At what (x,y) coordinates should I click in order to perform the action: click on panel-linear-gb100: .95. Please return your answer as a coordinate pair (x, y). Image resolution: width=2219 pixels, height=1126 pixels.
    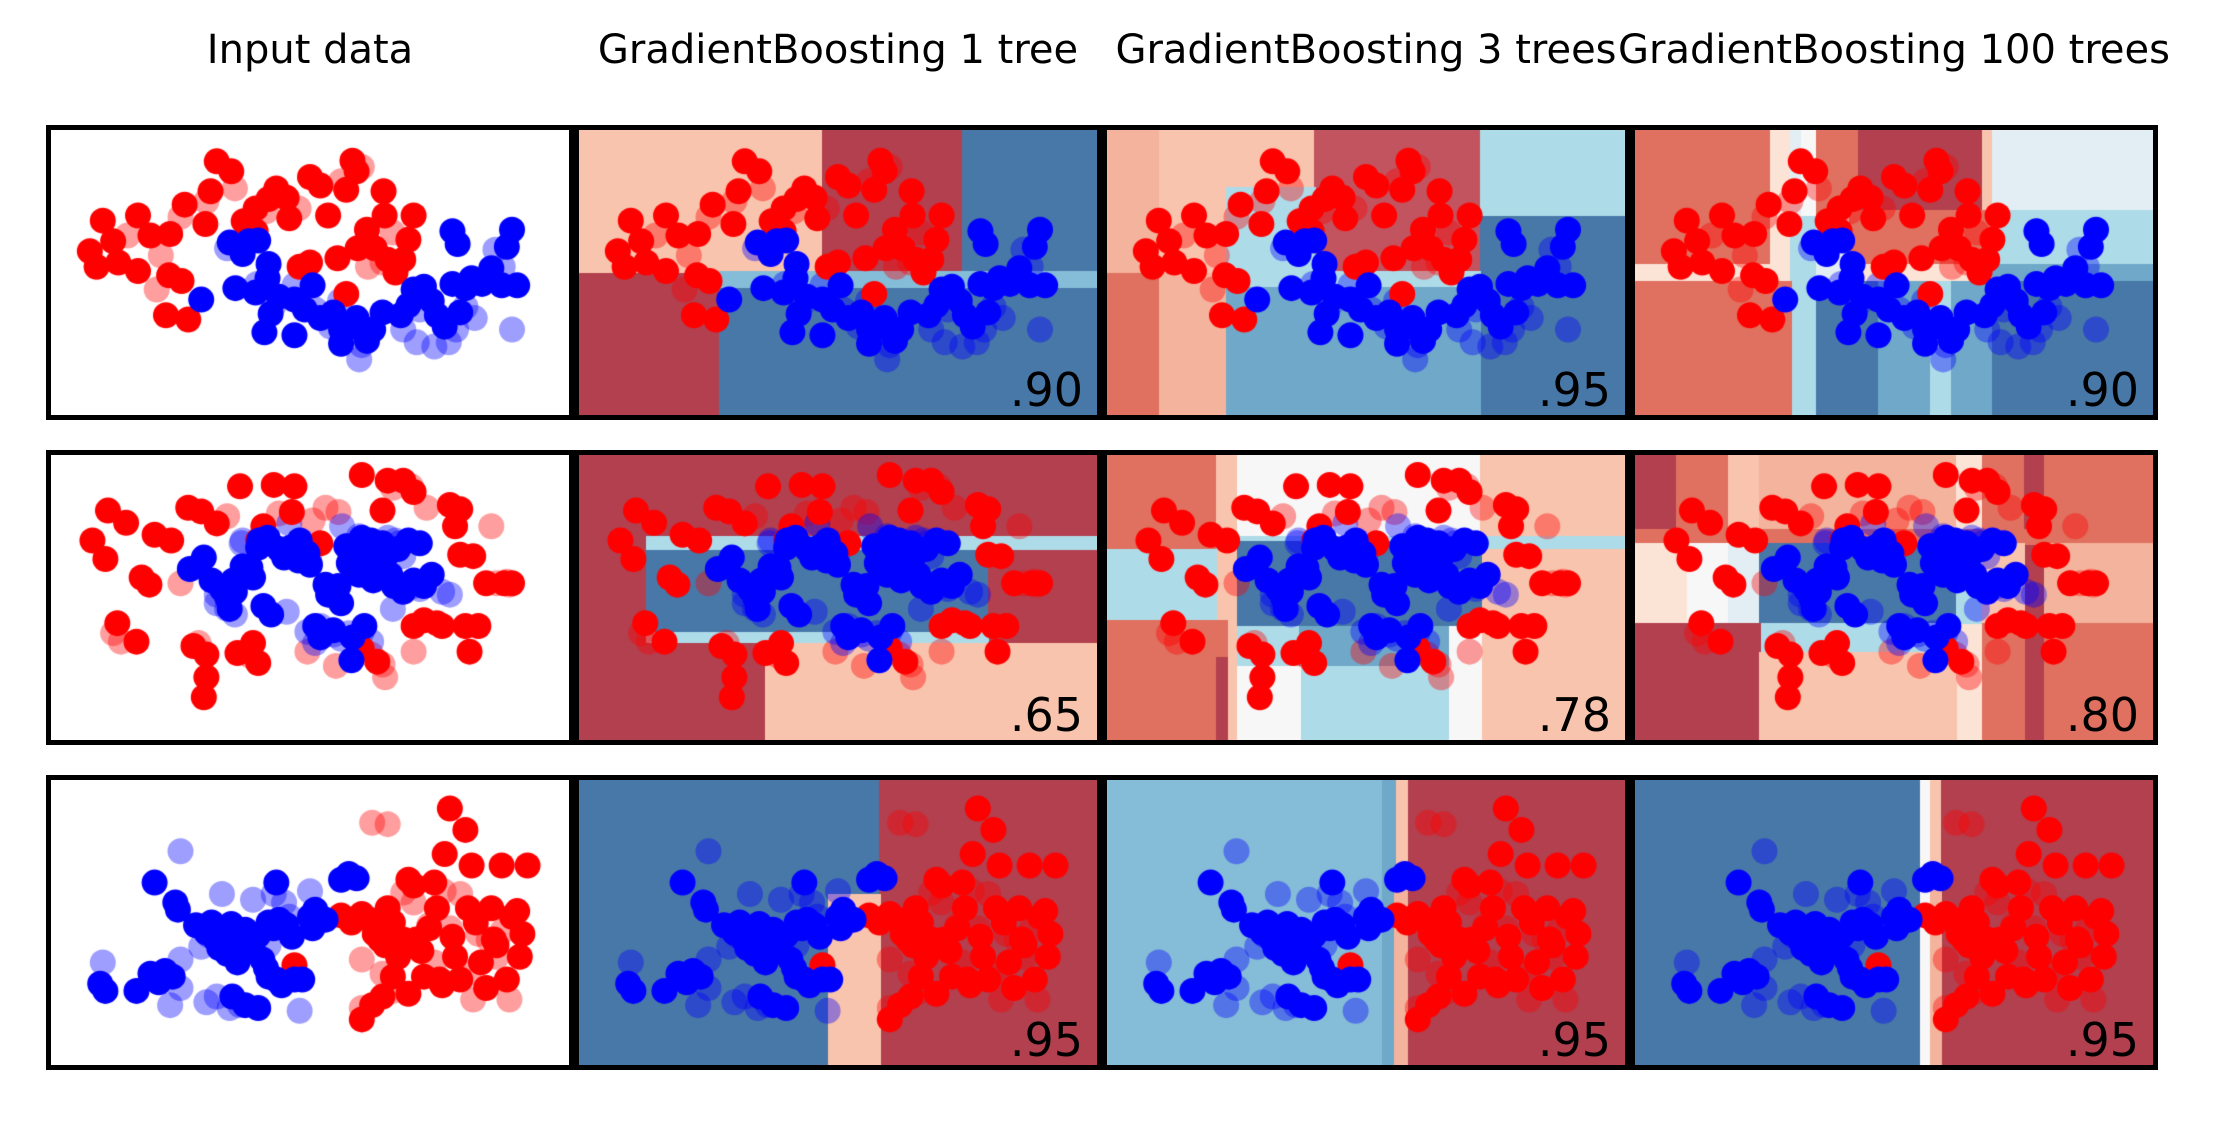
    Looking at the image, I should click on (1894, 922).